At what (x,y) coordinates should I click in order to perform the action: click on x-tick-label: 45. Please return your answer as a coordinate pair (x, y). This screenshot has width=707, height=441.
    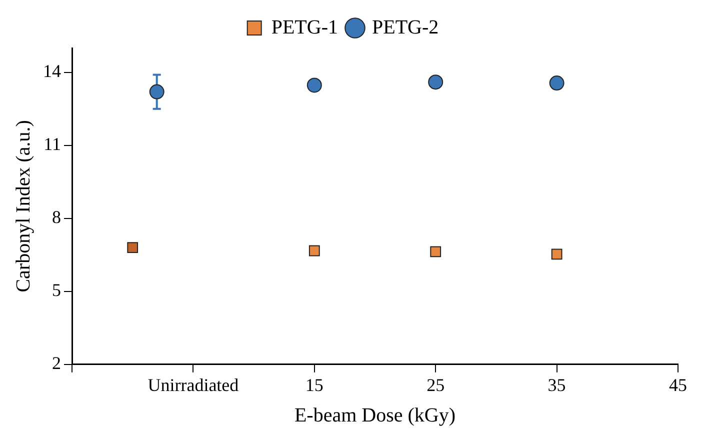
    Looking at the image, I should click on (678, 384).